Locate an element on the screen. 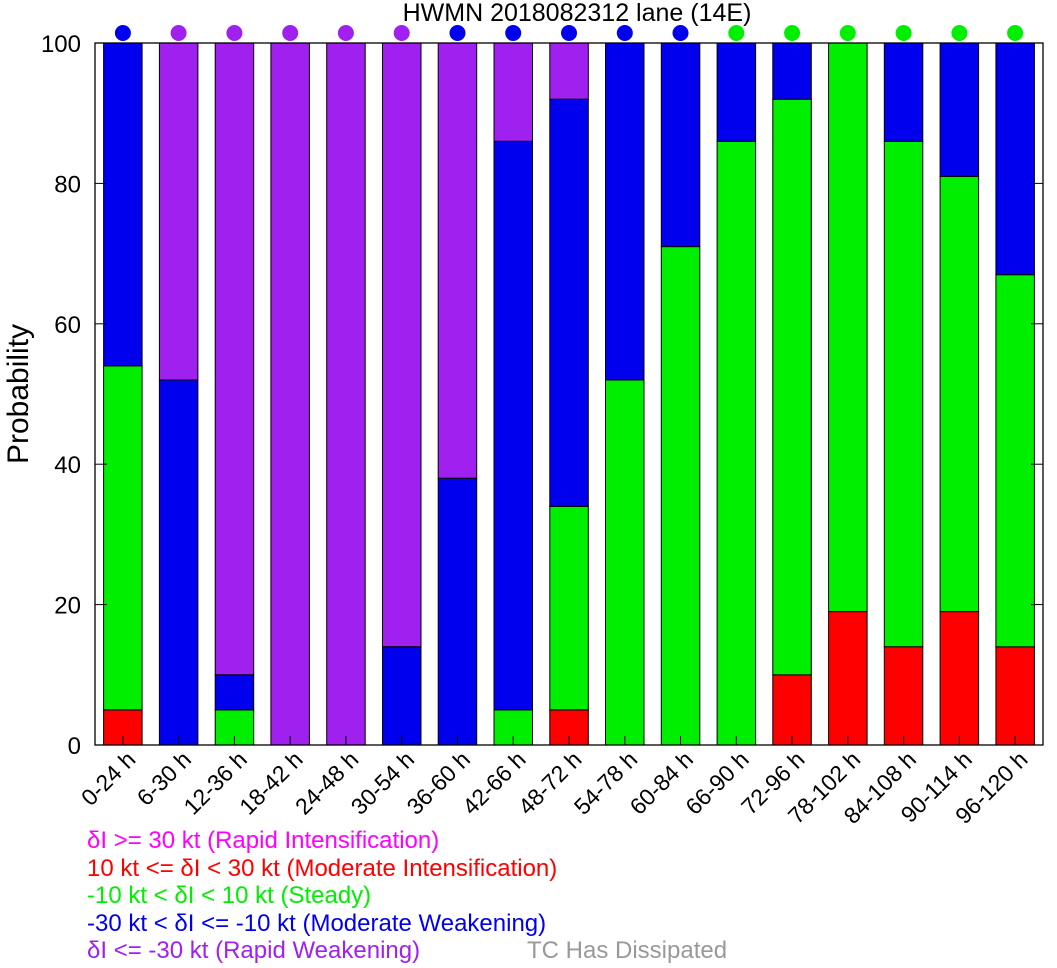 Image resolution: width=1057 pixels, height=968 pixels. indicator-dots is located at coordinates (569, 33).